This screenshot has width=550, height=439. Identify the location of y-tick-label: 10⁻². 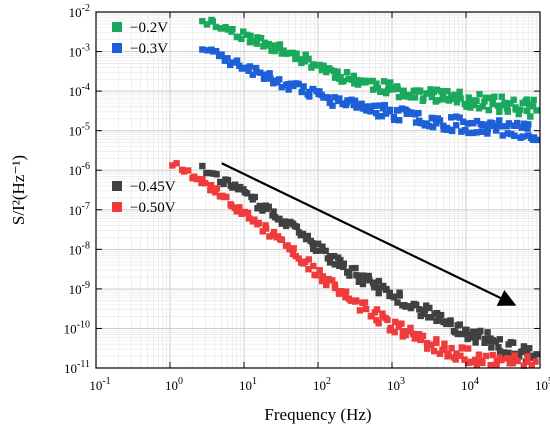
(79, 11).